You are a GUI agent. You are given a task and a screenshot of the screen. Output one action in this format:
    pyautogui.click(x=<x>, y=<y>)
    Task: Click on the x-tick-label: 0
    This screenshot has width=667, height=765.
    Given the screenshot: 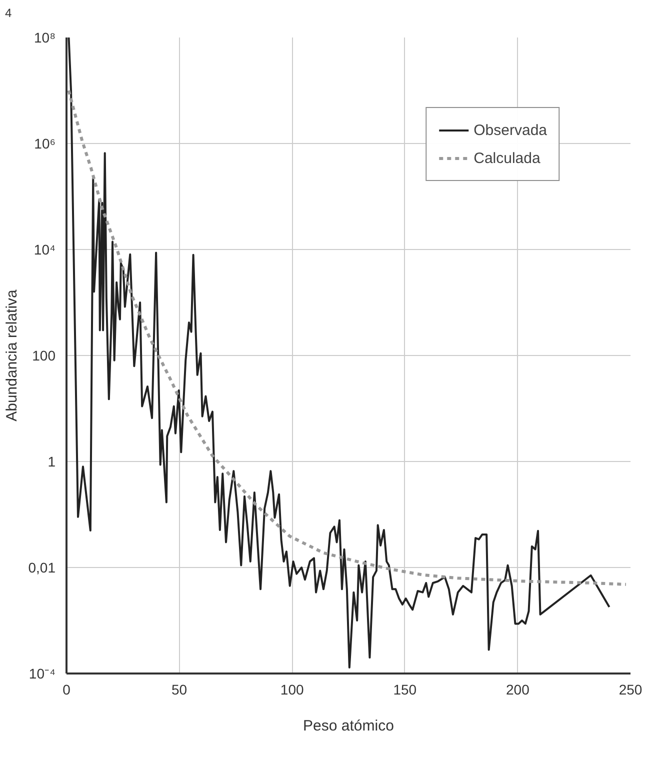 What is the action you would take?
    pyautogui.click(x=66, y=690)
    